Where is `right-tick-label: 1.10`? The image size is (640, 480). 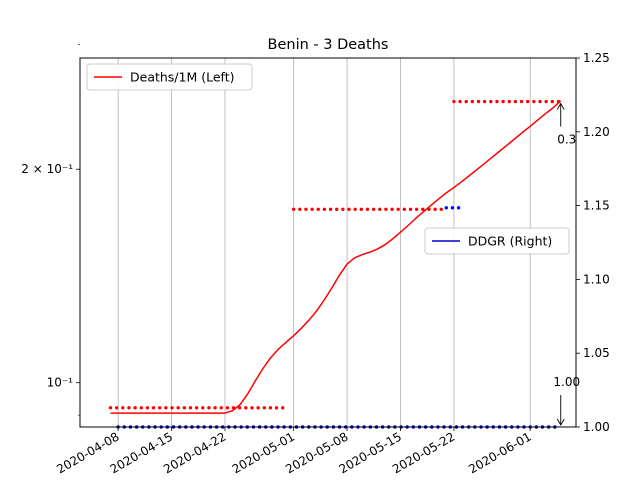 right-tick-label: 1.10 is located at coordinates (596, 279).